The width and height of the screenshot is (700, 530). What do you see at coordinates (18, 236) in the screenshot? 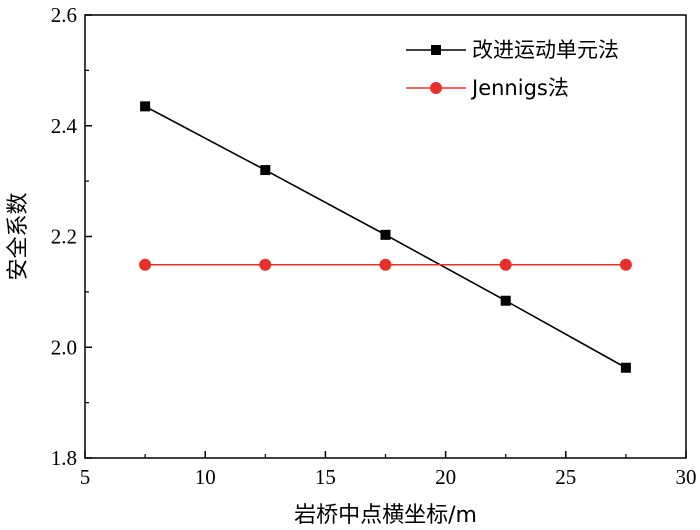
I see `y-axis-title: 安全系数` at bounding box center [18, 236].